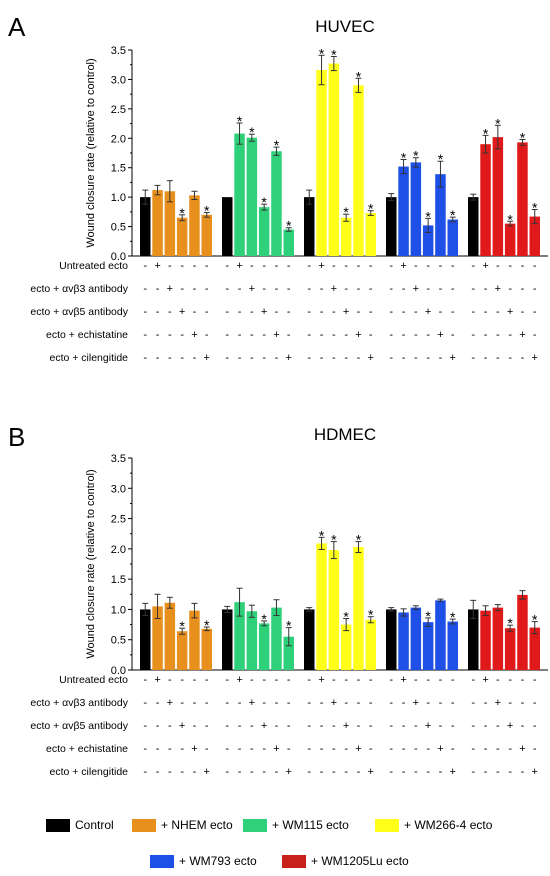 This screenshot has height=876, width=550. Describe the element at coordinates (433, 825) in the screenshot. I see `legend-item-wm266: + WM266-4 ecto` at that location.